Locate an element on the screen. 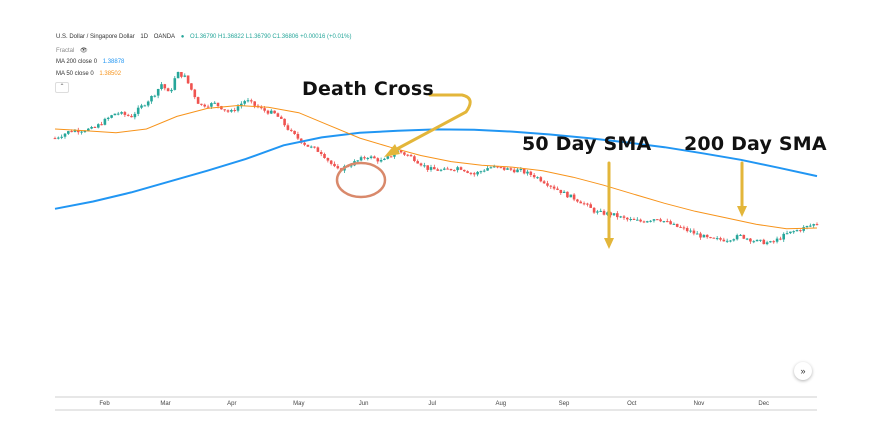 This screenshot has height=428, width=892. ma200-value: 1.38878 is located at coordinates (113, 62).